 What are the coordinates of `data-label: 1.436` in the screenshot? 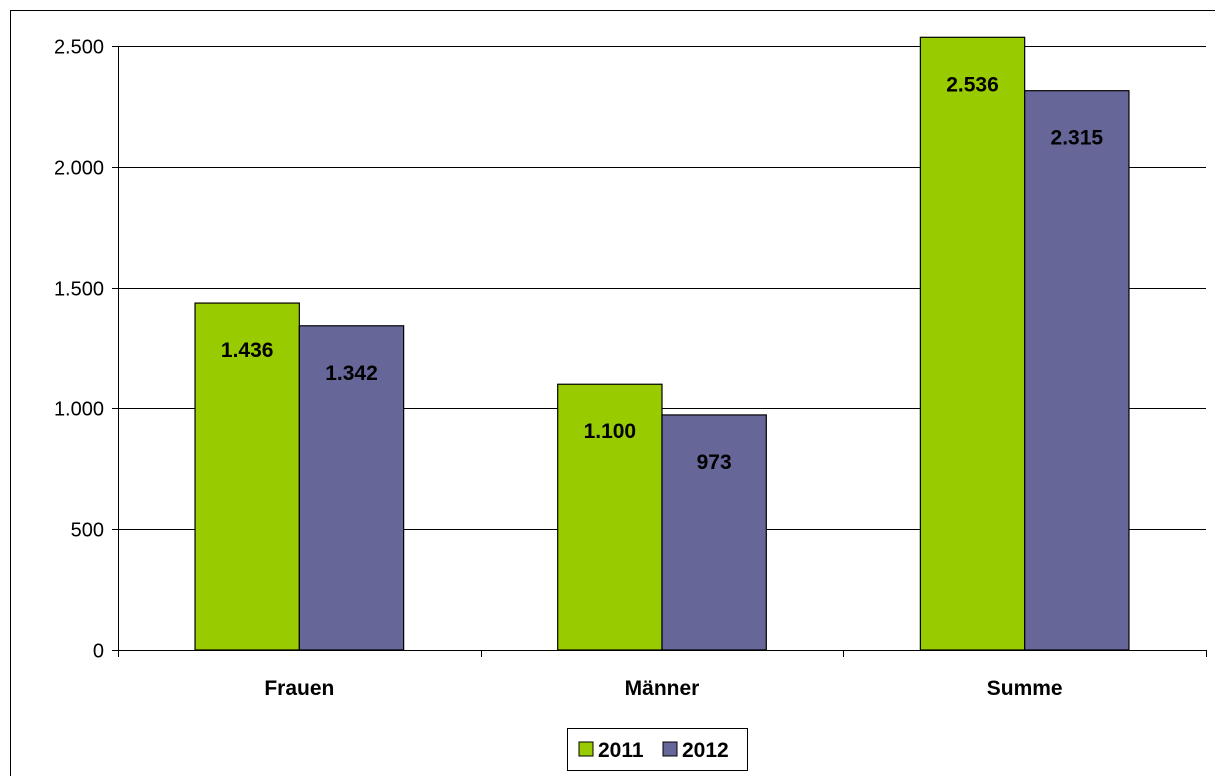 It's located at (247, 350).